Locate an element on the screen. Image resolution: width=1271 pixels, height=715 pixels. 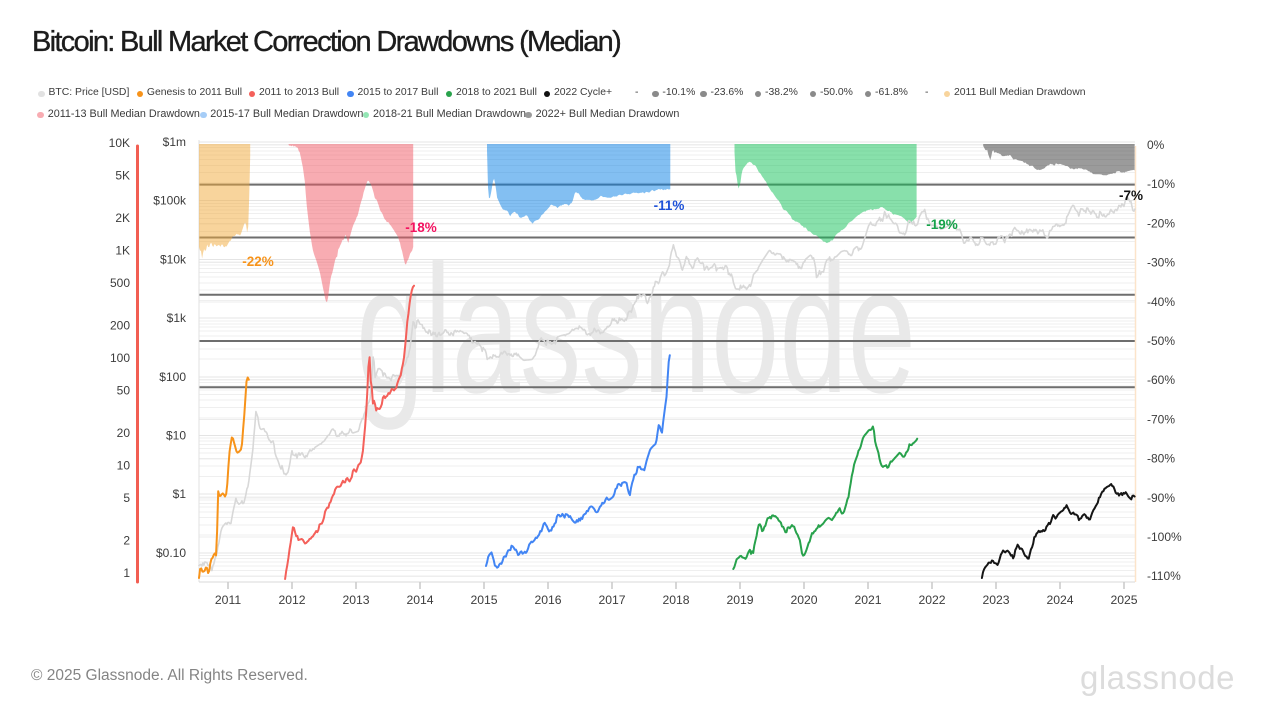
svg-text: $1m is located at coordinates (174, 142).